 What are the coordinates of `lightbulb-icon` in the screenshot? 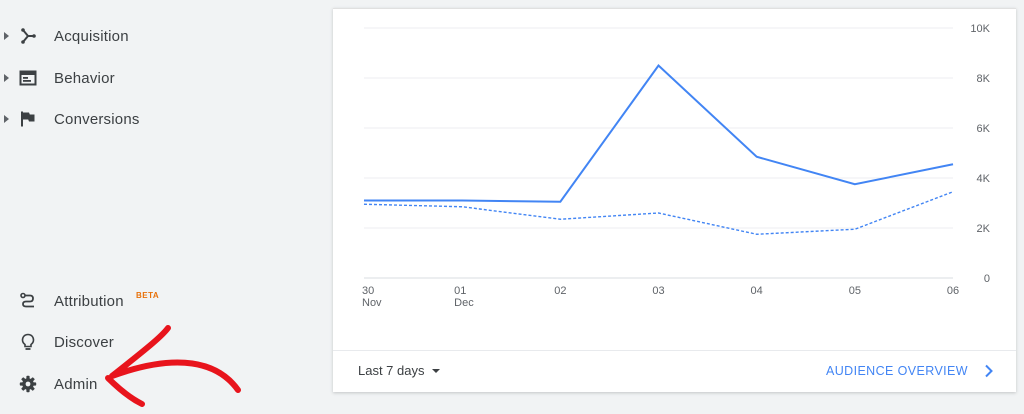 It's located at (28, 341).